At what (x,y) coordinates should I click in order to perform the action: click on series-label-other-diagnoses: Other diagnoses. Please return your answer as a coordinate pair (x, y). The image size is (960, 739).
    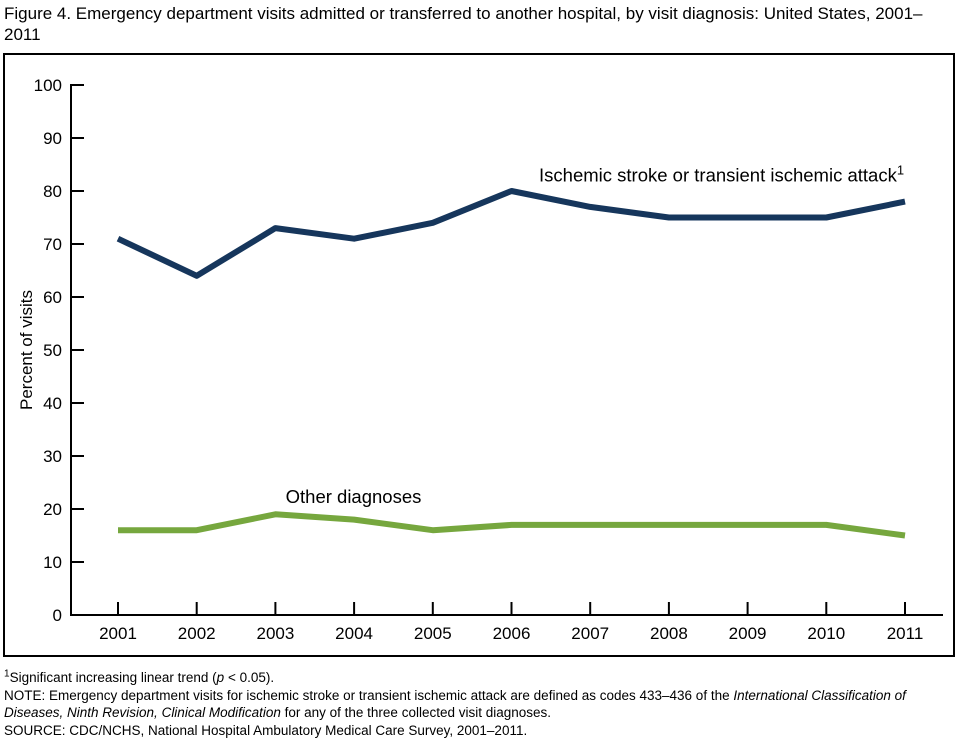
    Looking at the image, I should click on (354, 496).